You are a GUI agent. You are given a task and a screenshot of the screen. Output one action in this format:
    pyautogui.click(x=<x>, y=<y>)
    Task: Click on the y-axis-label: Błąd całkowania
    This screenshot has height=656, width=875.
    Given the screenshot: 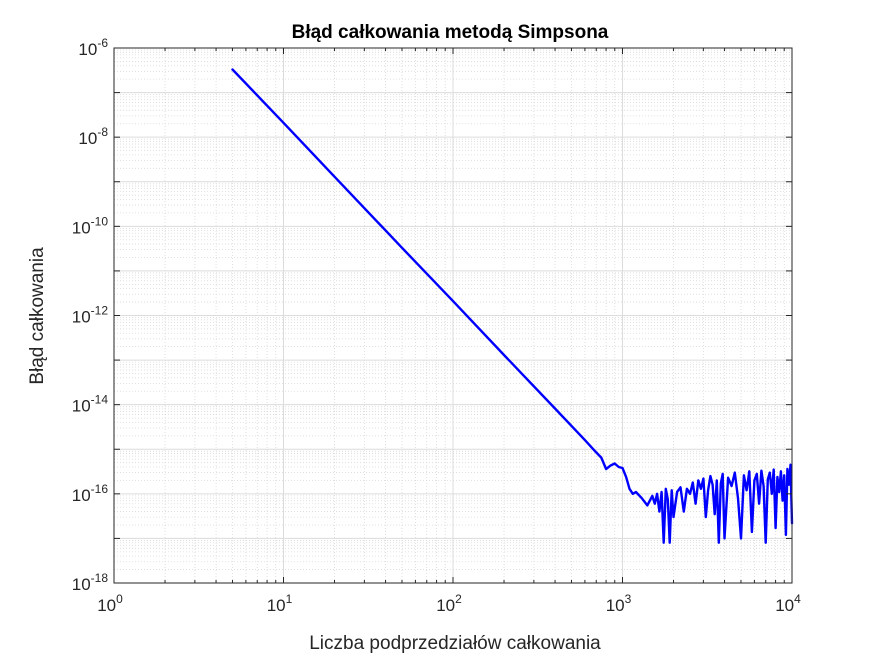 What is the action you would take?
    pyautogui.click(x=37, y=316)
    